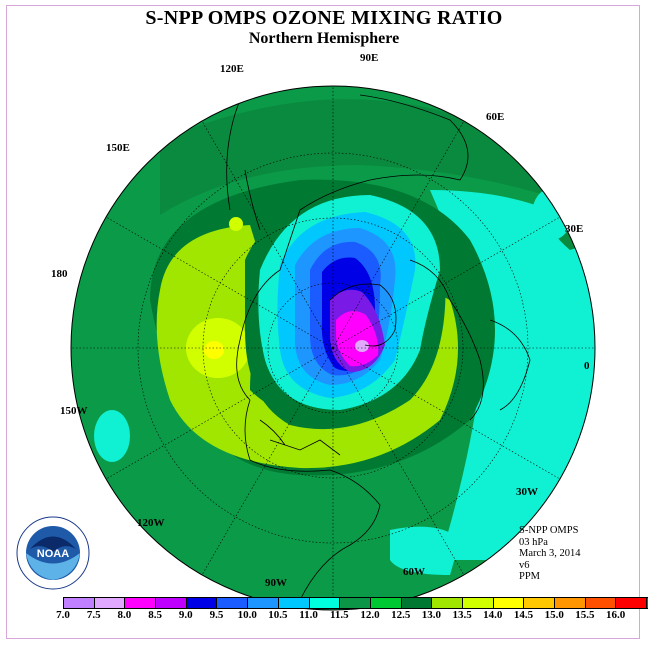 The height and width of the screenshot is (648, 648). I want to click on colorbar-tick-label: 11.5, so click(339, 615).